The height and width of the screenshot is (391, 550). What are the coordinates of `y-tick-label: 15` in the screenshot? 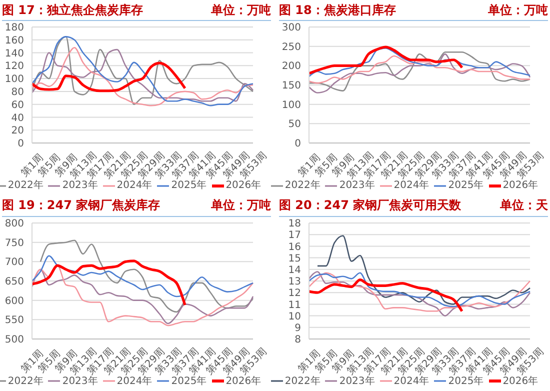 It's located at (294, 258).